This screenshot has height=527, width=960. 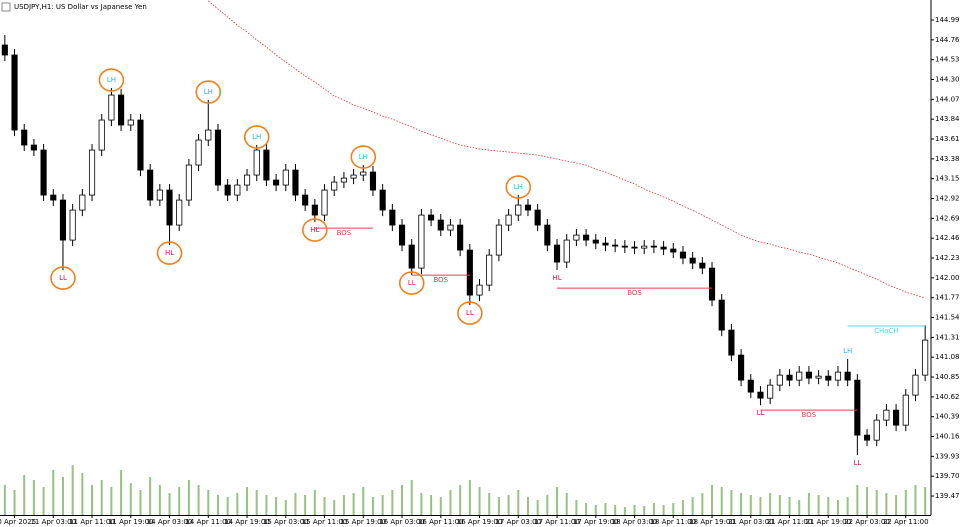 What do you see at coordinates (480, 522) in the screenshot?
I see `x-tick-label: 16 Apr 19:00` at bounding box center [480, 522].